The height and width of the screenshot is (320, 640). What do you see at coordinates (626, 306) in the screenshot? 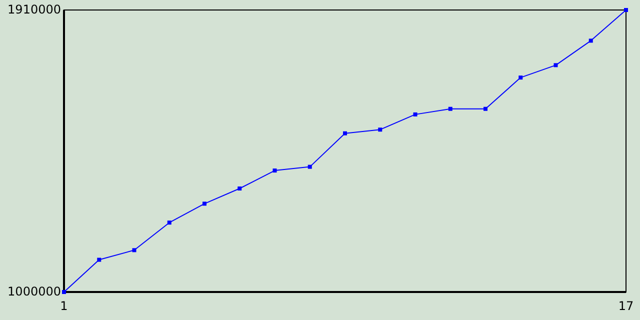
I see `x-tick-label: 17` at bounding box center [626, 306].